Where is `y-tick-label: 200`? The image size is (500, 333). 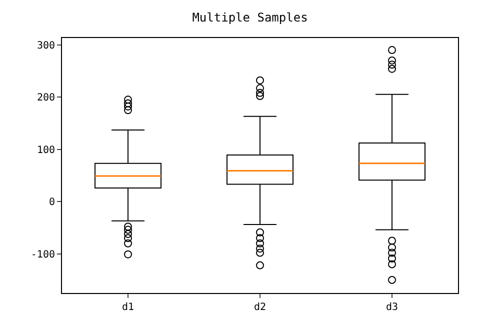
y-tick-label: 200 is located at coordinates (45, 98).